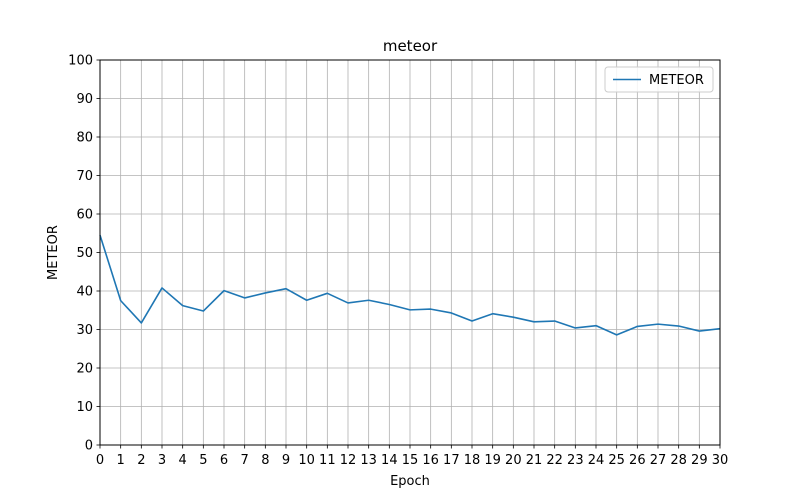 The width and height of the screenshot is (800, 500). I want to click on y-tick-label: 60, so click(84, 215).